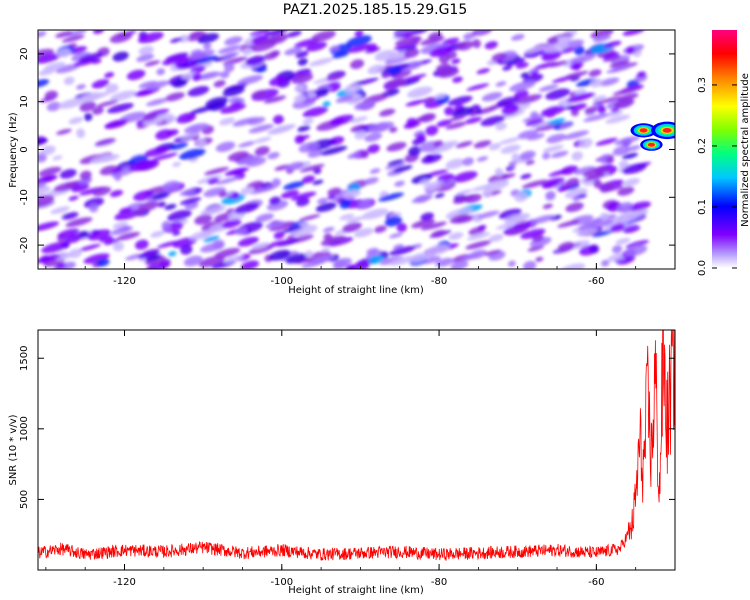  Describe the element at coordinates (652, 136) in the screenshot. I see `spectrogram-hotspots` at that location.